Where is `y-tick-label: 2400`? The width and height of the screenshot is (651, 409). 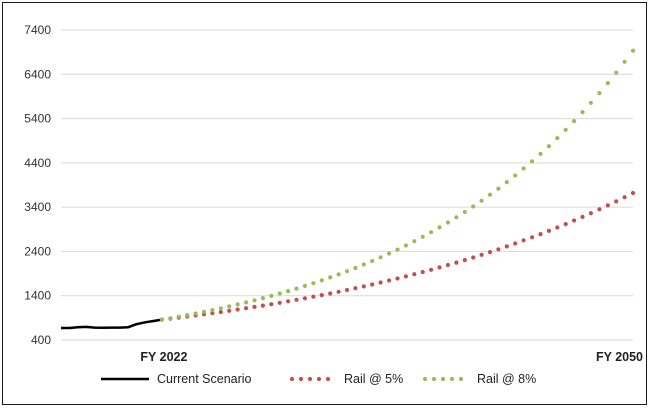
y-tick-label: 2400 is located at coordinates (37, 251).